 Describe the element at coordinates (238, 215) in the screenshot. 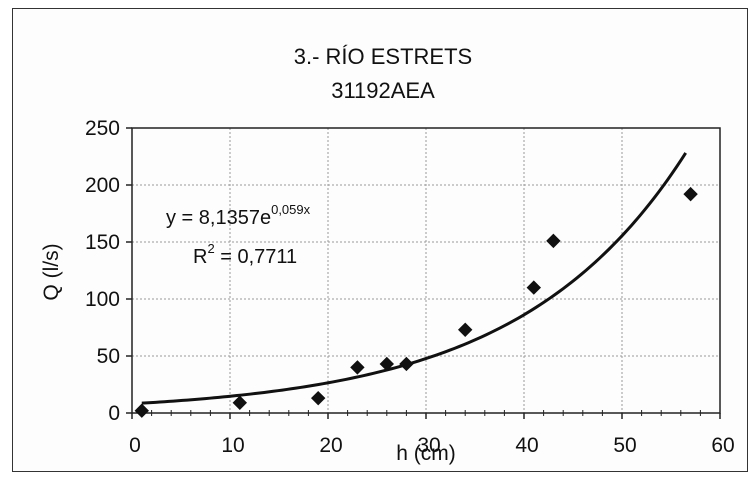

I see `trendline-equation: y = 8,1357e0,059x` at that location.